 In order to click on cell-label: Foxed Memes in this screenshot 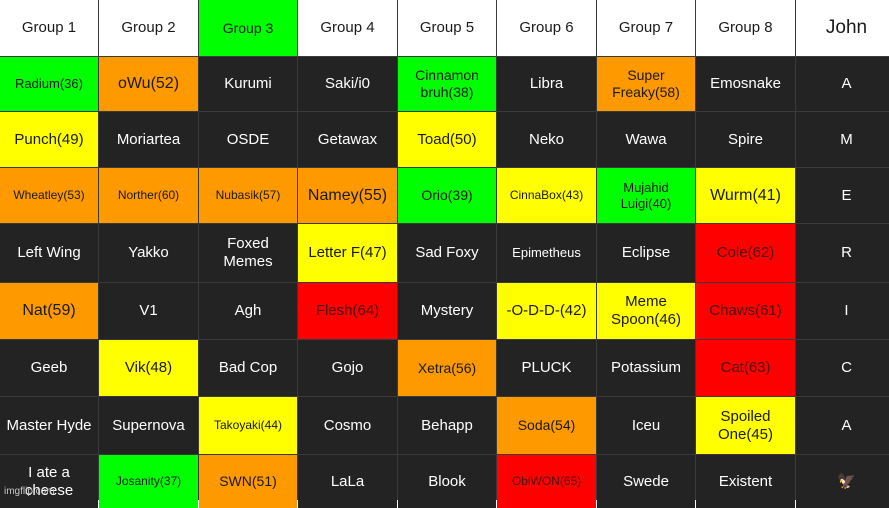, I will do `click(248, 252)`.